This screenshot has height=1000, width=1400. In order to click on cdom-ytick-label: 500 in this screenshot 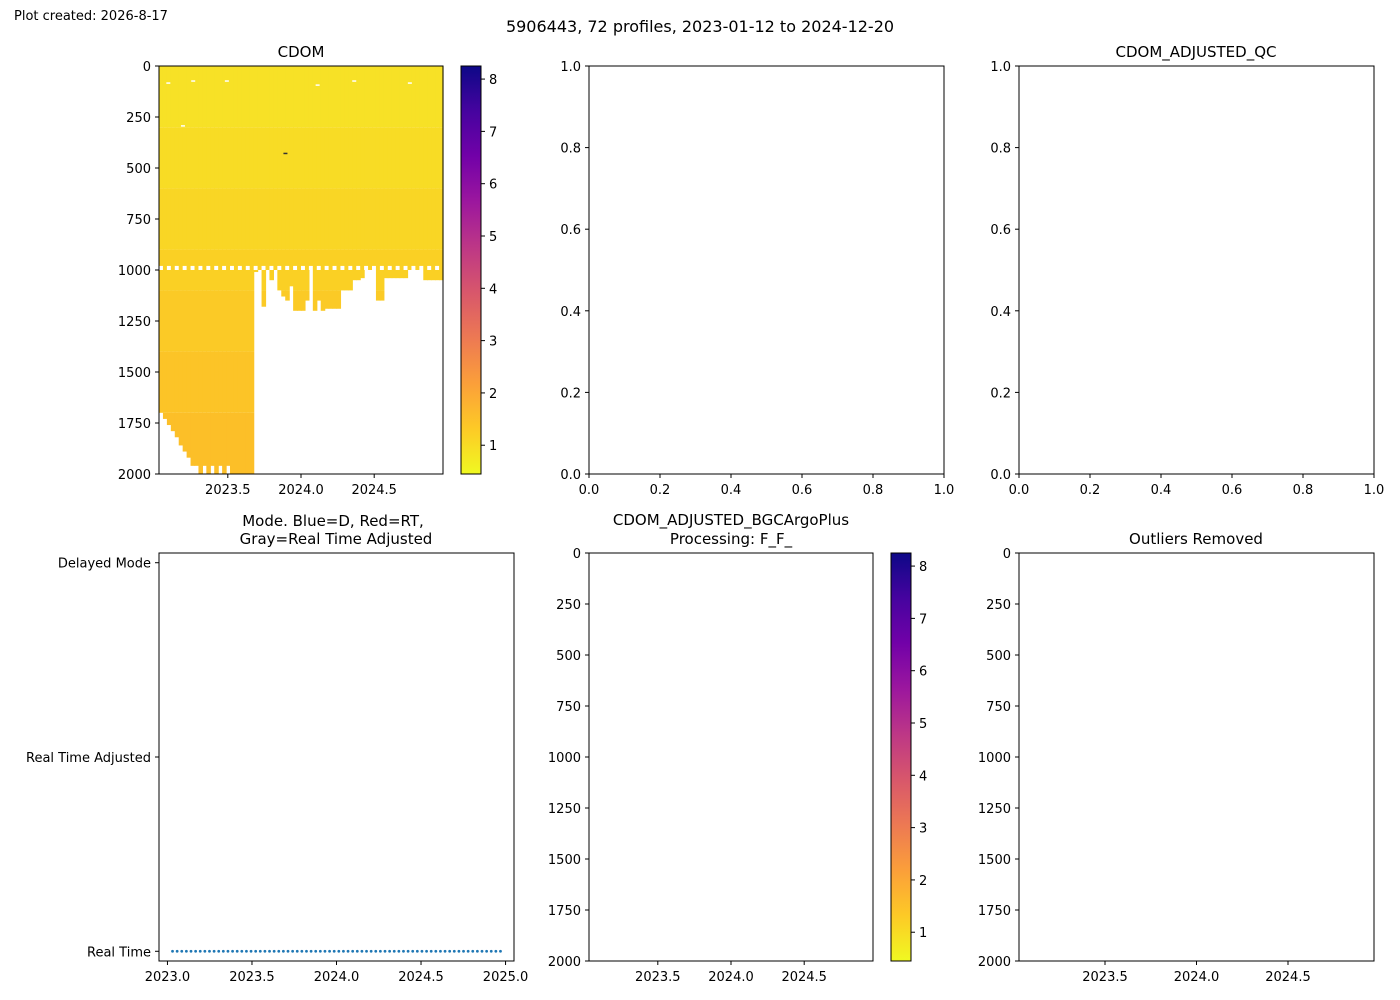, I will do `click(138, 169)`.